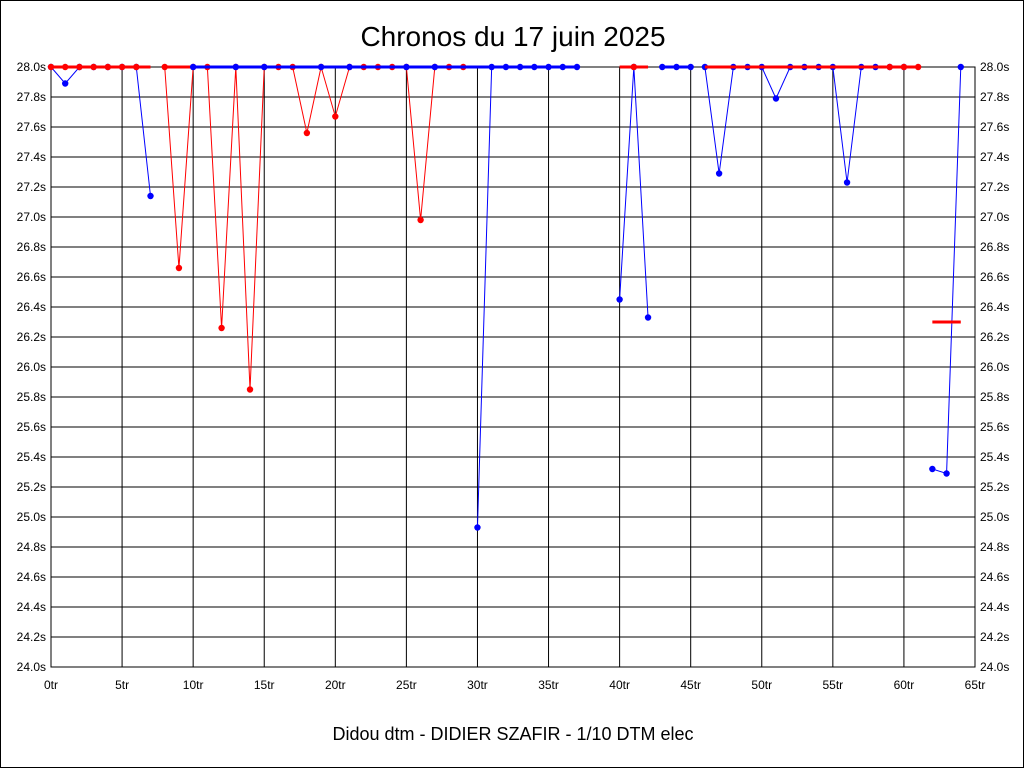 The height and width of the screenshot is (769, 1024). Describe the element at coordinates (994, 217) in the screenshot. I see `y-tick-label-right: 27.0s` at that location.